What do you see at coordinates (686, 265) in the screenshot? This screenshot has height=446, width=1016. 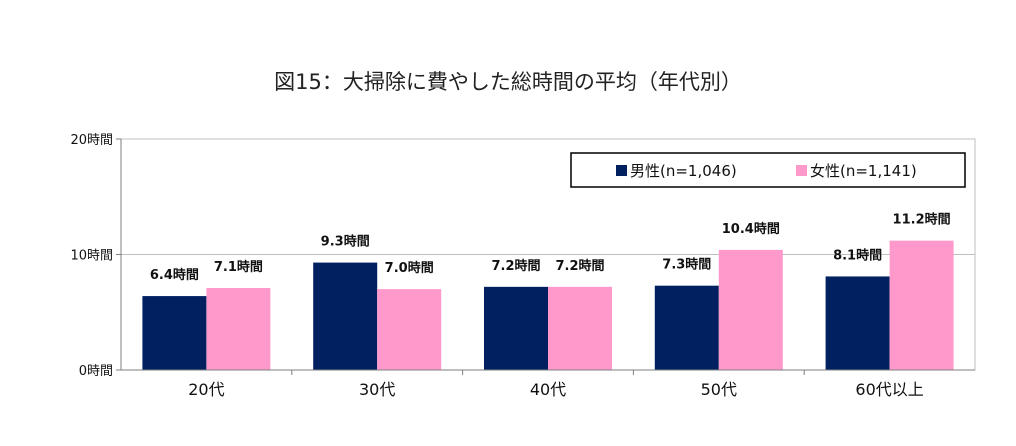 I see `data-label: 7.3時間` at bounding box center [686, 265].